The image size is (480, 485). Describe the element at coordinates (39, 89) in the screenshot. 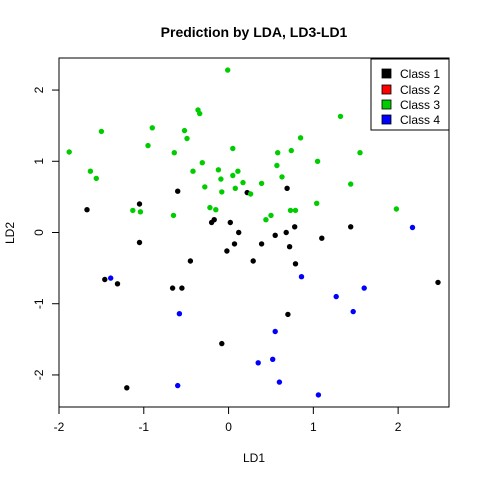

I see `y-tick-label-5: 2` at that location.